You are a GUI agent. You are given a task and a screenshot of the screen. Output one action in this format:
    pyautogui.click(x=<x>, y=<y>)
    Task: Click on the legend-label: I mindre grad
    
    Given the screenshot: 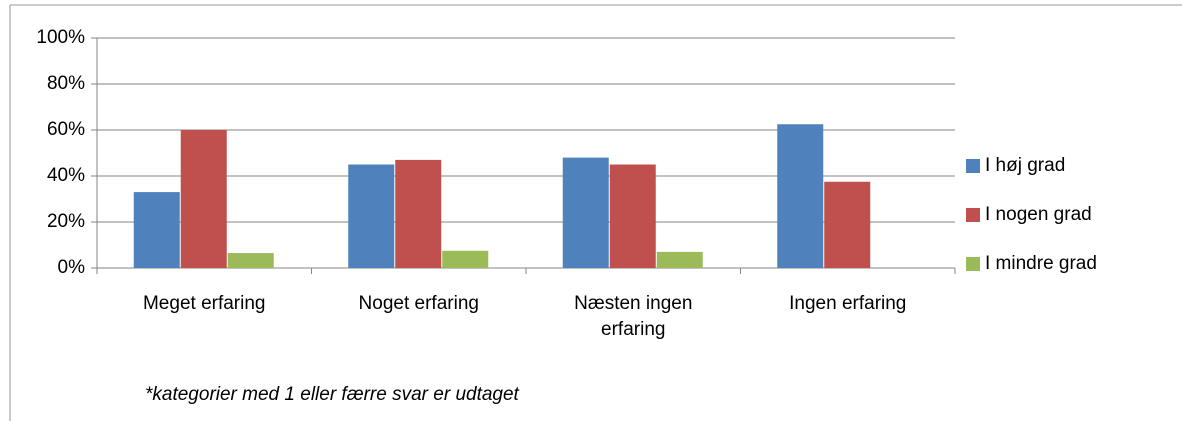 What is the action you would take?
    pyautogui.click(x=1041, y=263)
    